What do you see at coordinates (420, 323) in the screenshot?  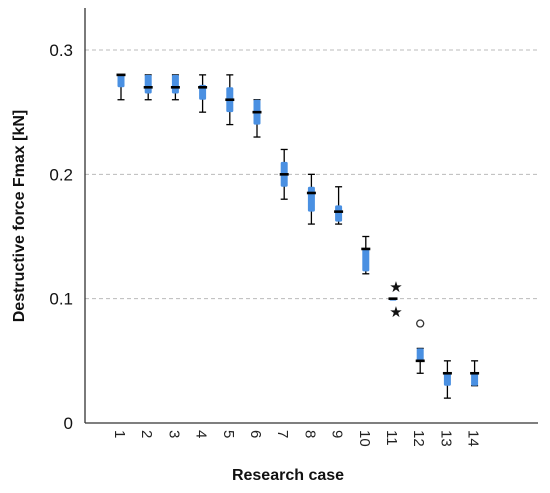 I see `outlier-point` at bounding box center [420, 323].